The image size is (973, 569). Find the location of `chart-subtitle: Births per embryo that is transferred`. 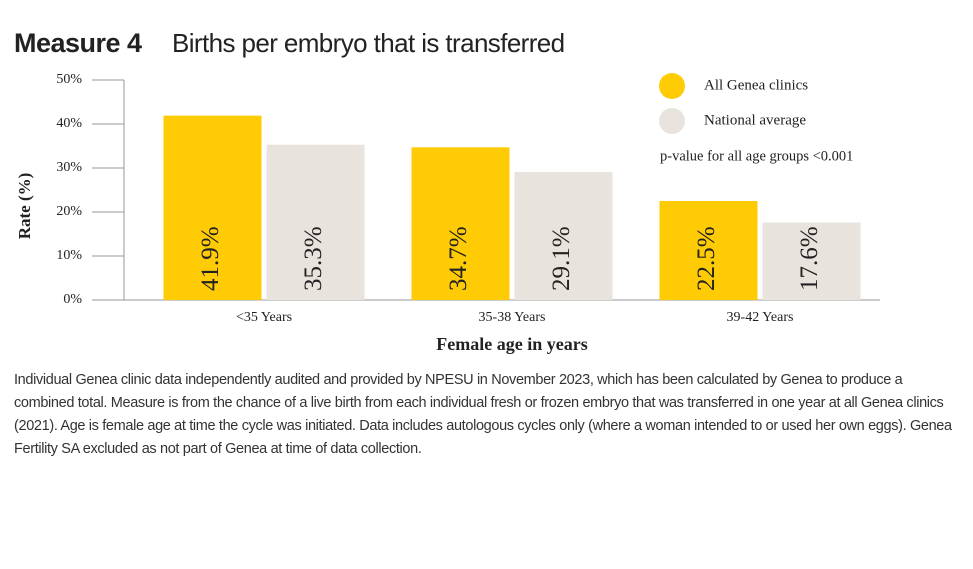

chart-subtitle: Births per embryo that is transferred is located at coordinates (368, 43).